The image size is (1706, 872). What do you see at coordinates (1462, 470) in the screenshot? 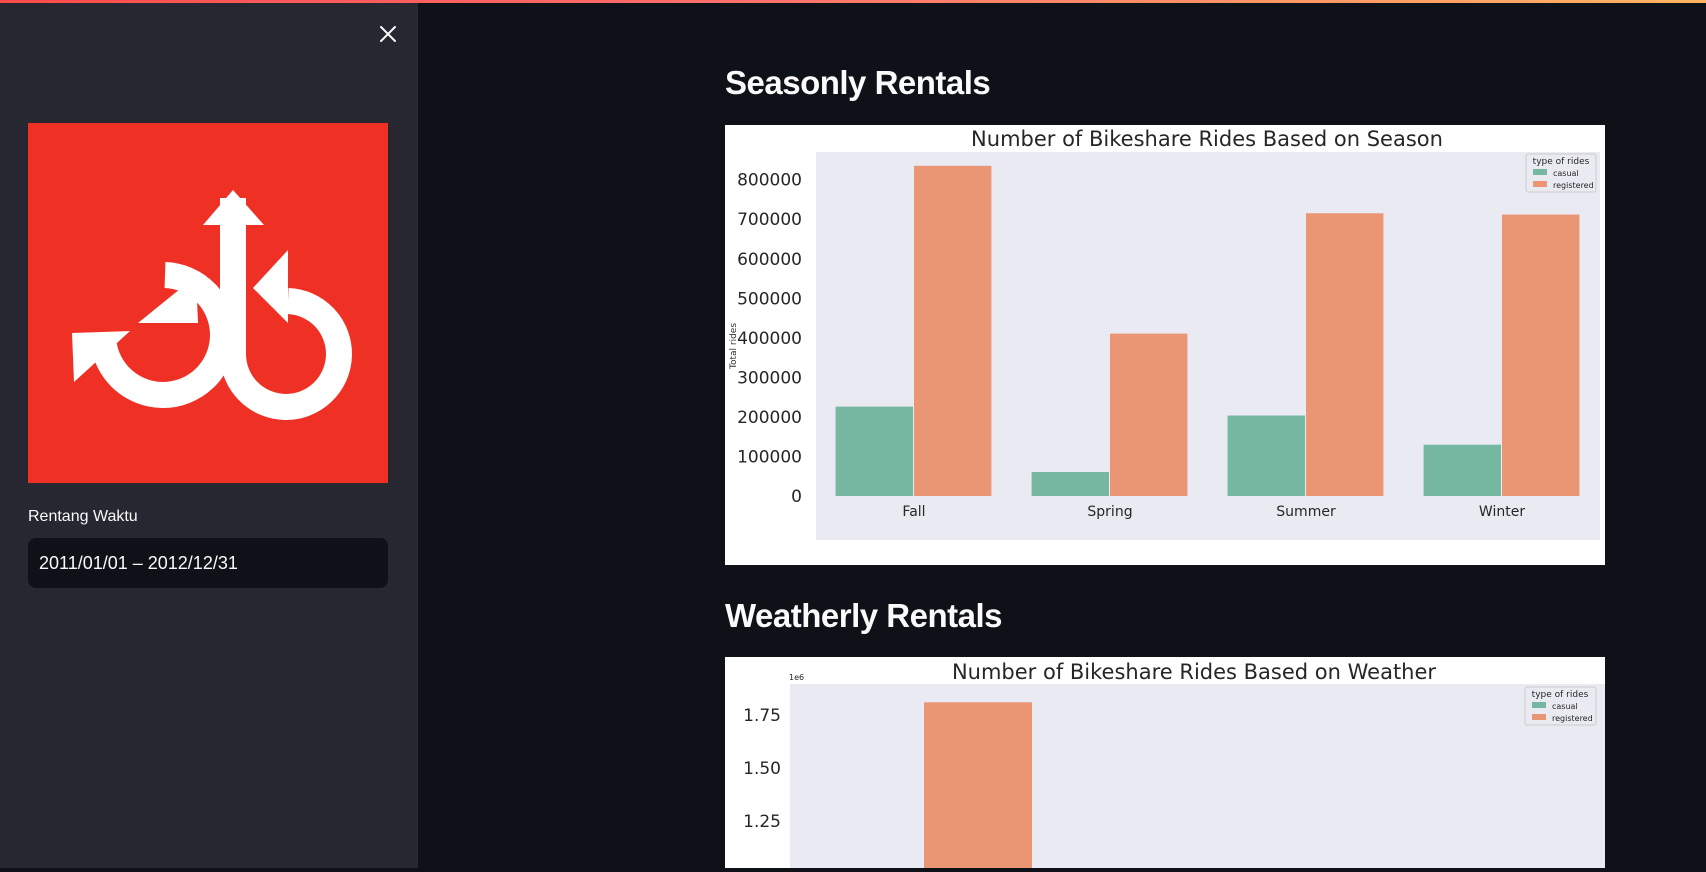
I see `bar-casual-winter` at bounding box center [1462, 470].